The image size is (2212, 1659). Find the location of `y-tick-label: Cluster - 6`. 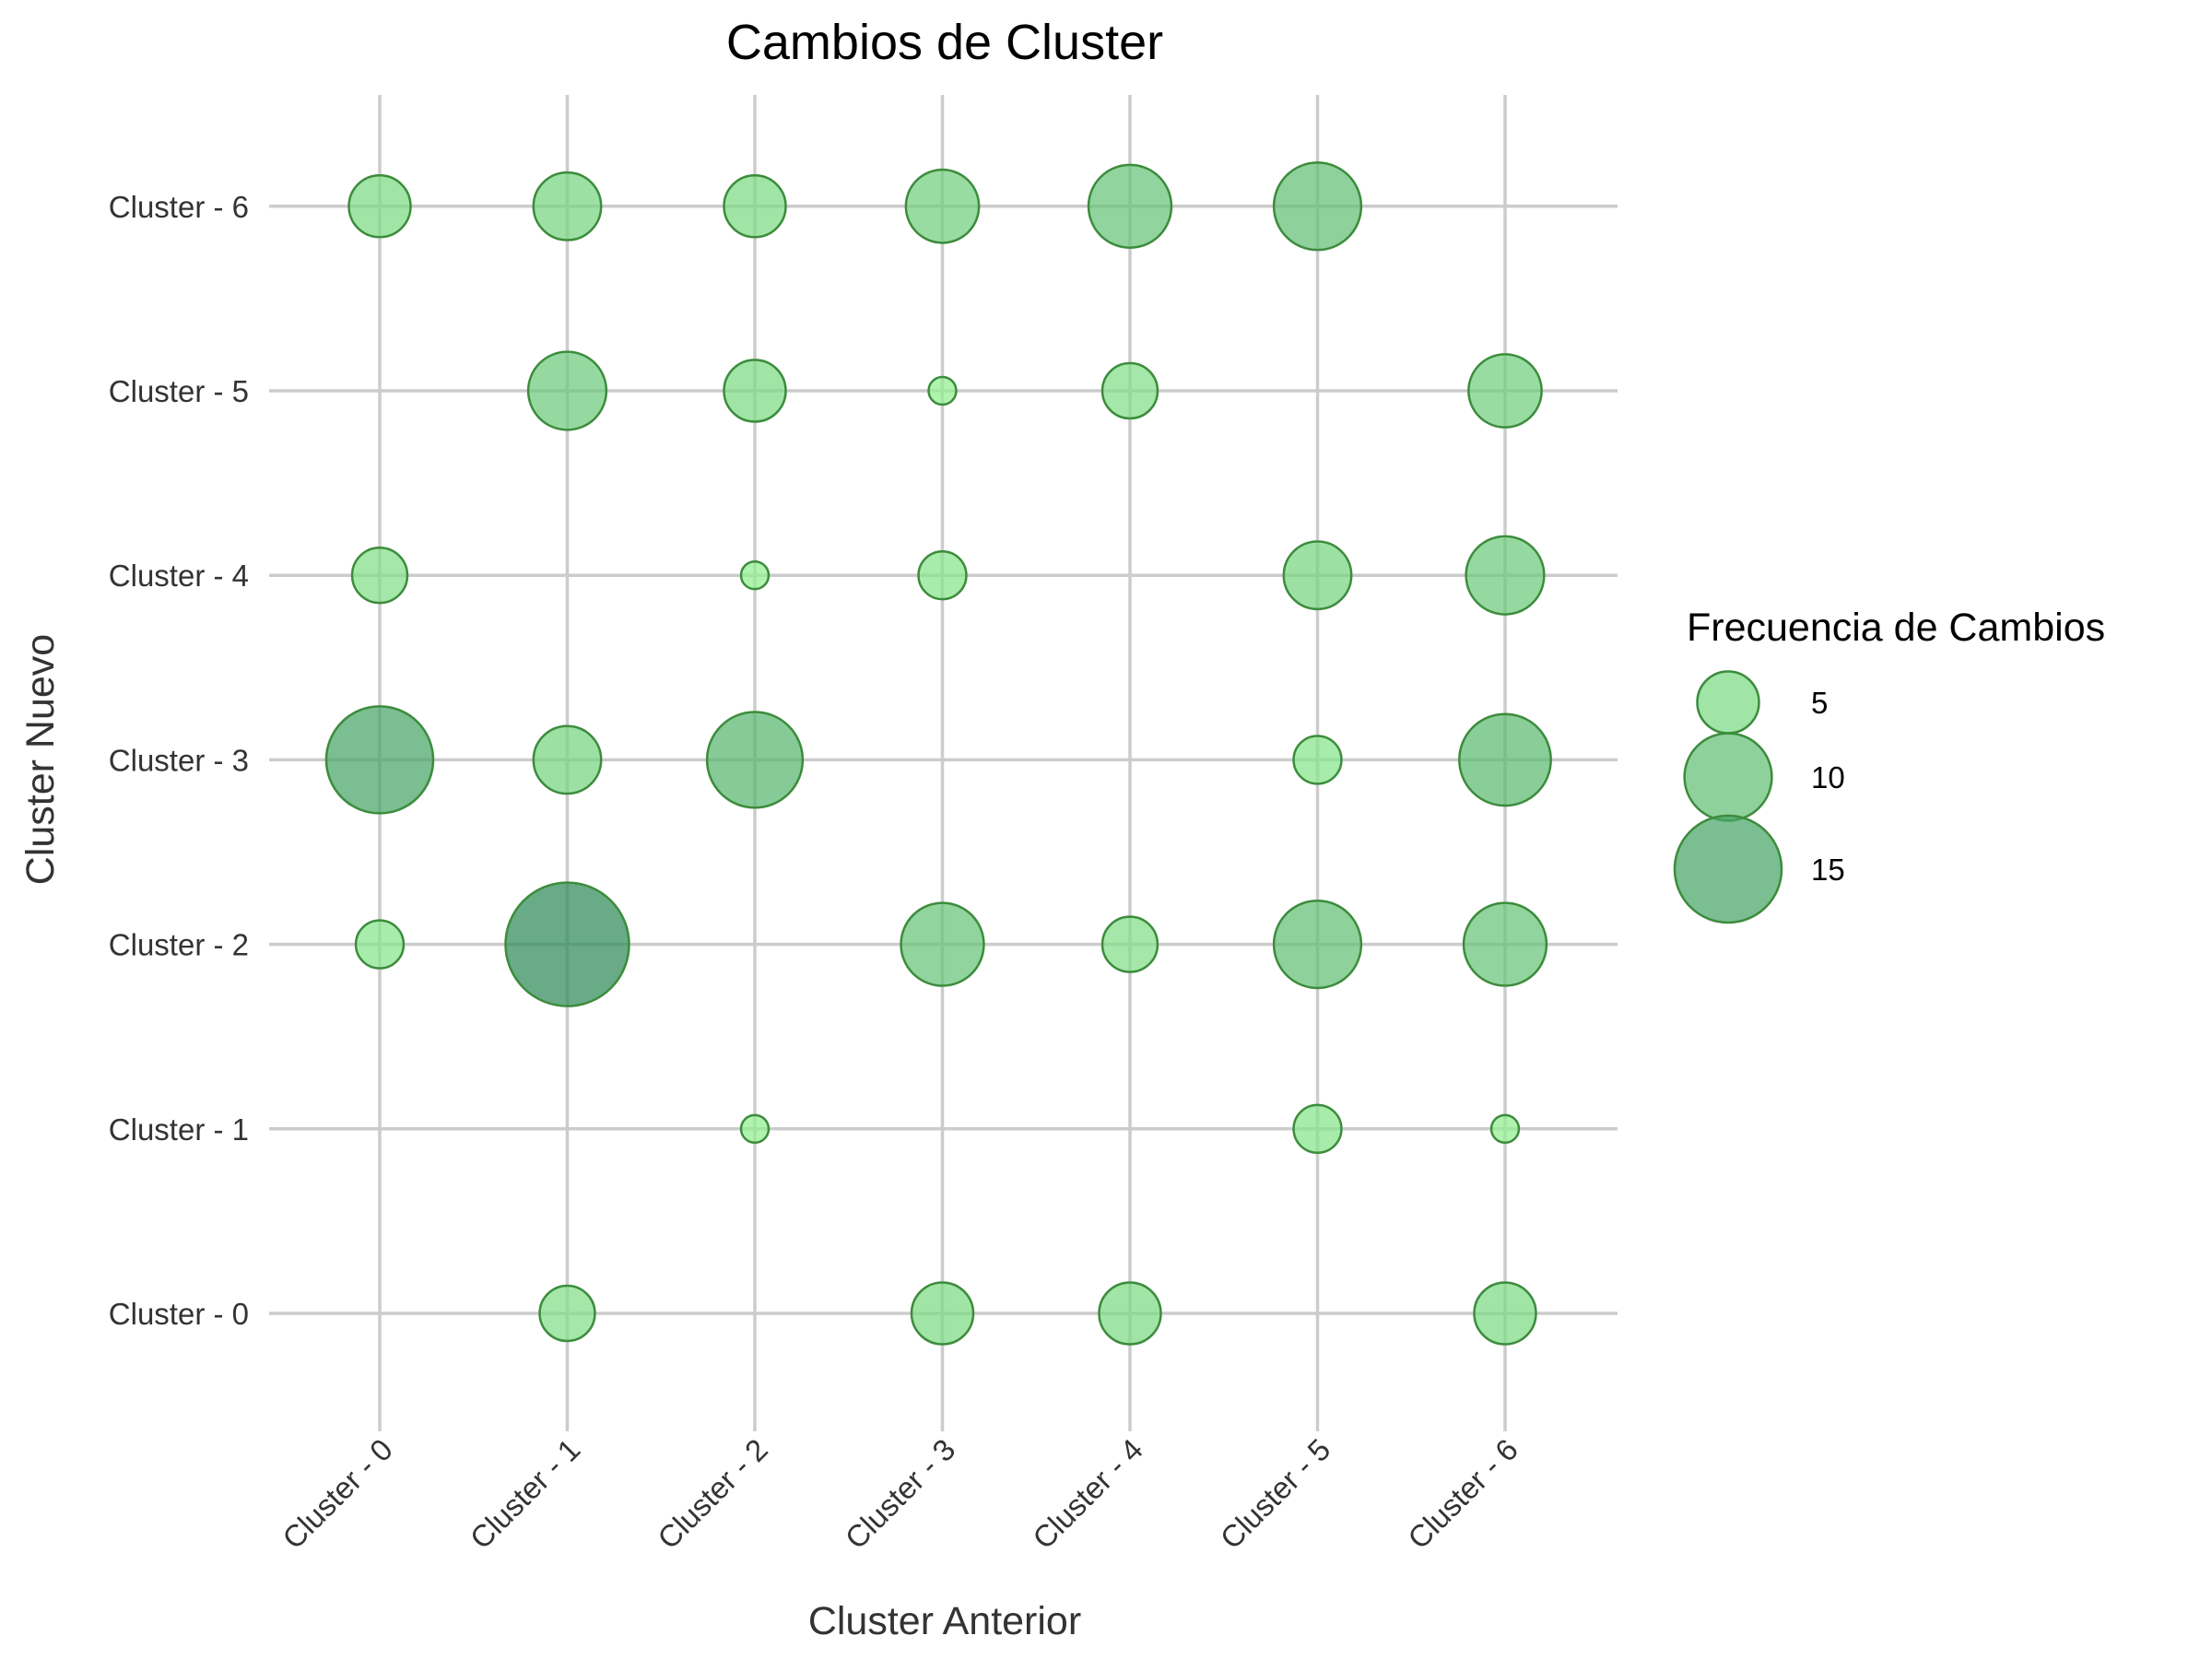

y-tick-label: Cluster - 6 is located at coordinates (179, 207).